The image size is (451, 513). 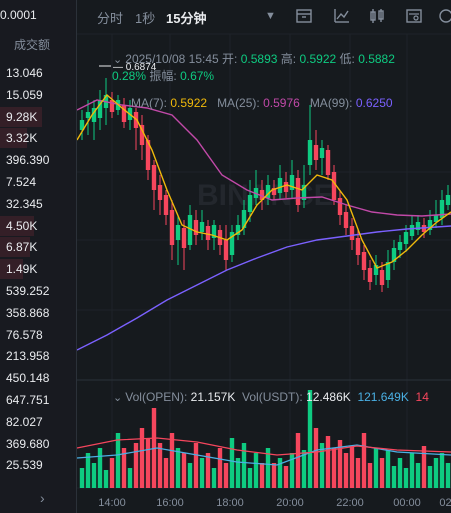 I want to click on x-axis-label: 02:, so click(x=445, y=503).